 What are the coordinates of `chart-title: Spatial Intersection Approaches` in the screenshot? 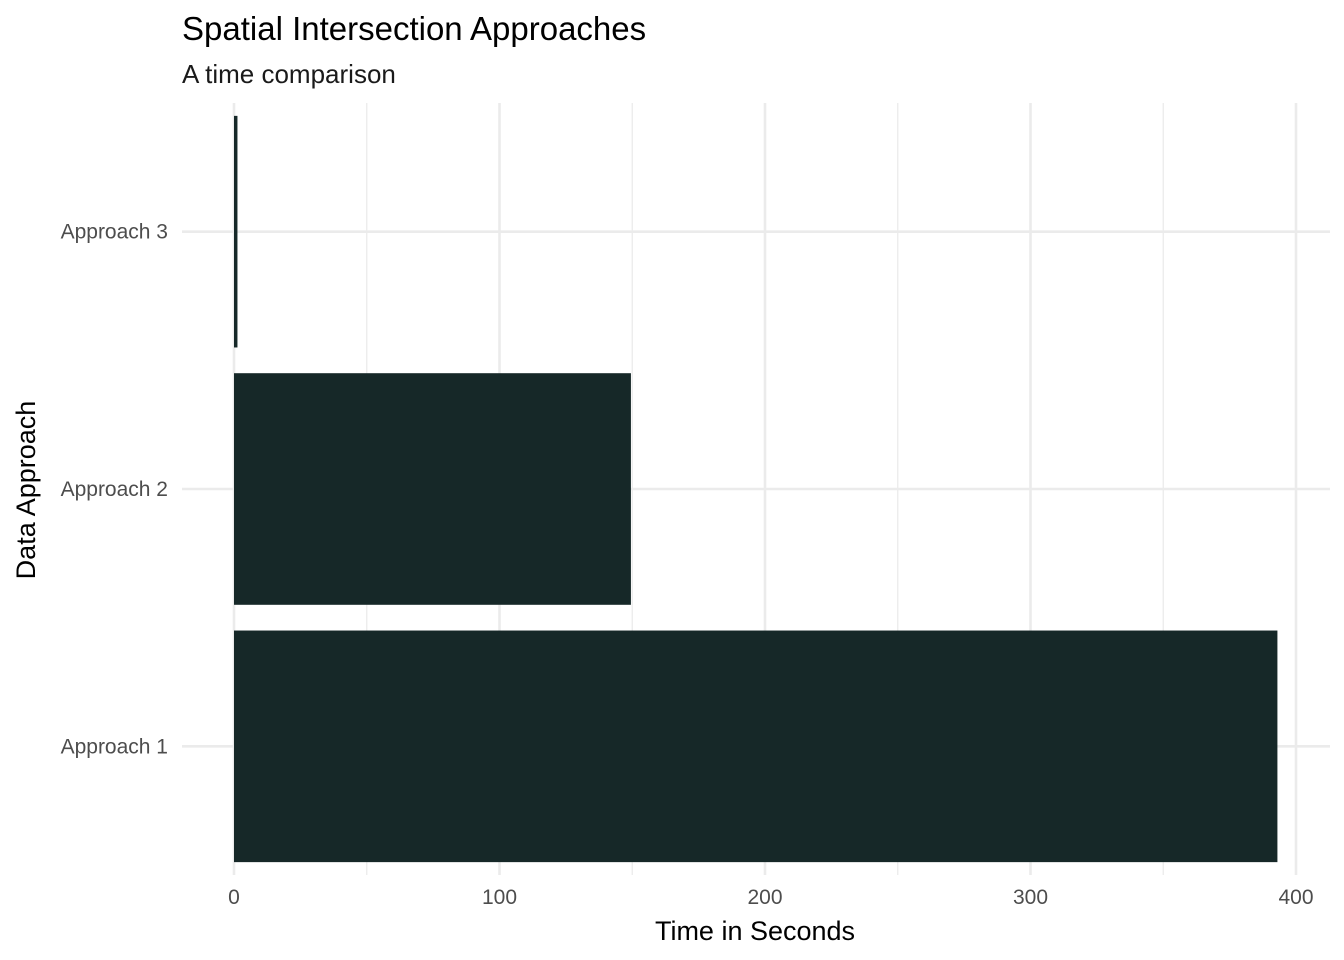 It's located at (414, 28).